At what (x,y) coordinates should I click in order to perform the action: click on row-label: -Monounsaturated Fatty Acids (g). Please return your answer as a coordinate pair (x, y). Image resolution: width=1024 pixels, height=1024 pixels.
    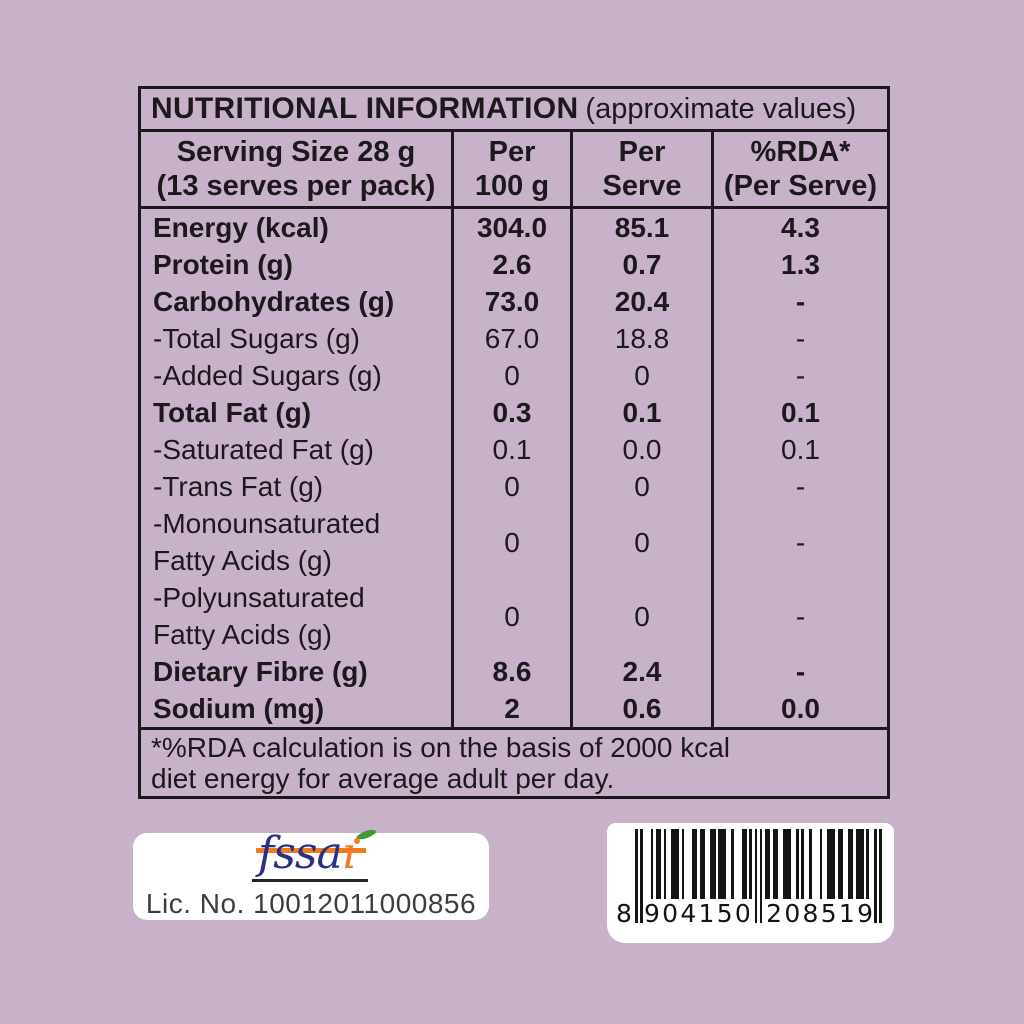
    Looking at the image, I should click on (267, 542).